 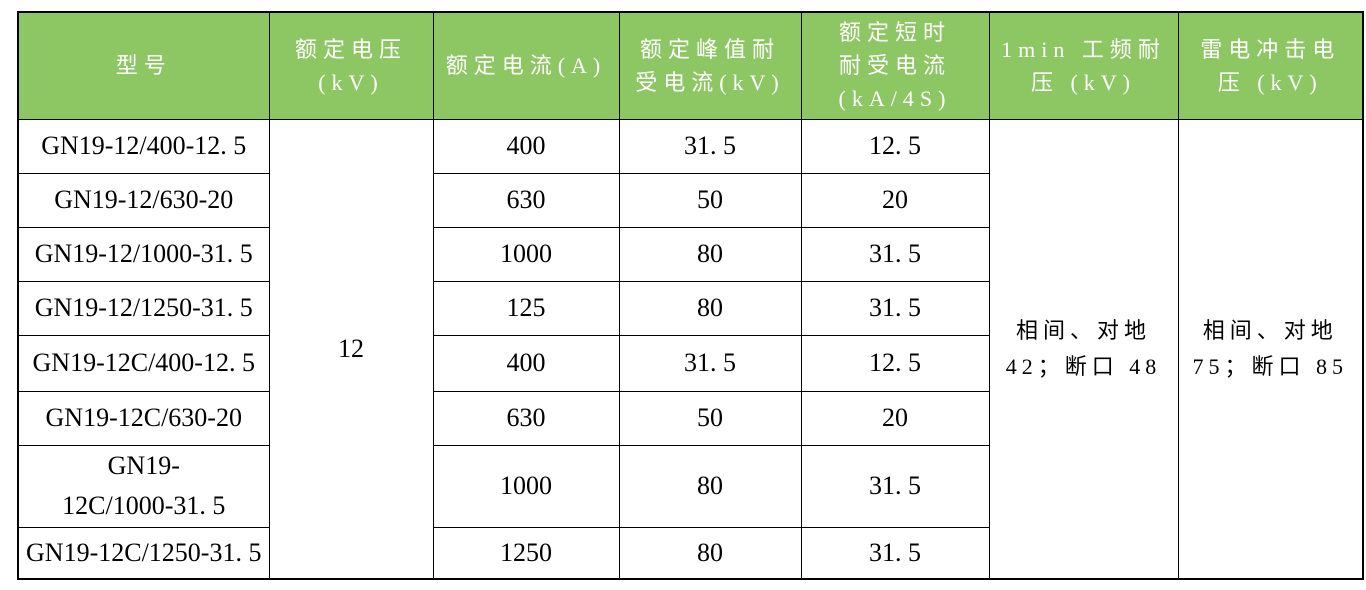 I want to click on lightning-impulse-merged-cell: 相间、对地 75；断口 85, so click(x=1270, y=349).